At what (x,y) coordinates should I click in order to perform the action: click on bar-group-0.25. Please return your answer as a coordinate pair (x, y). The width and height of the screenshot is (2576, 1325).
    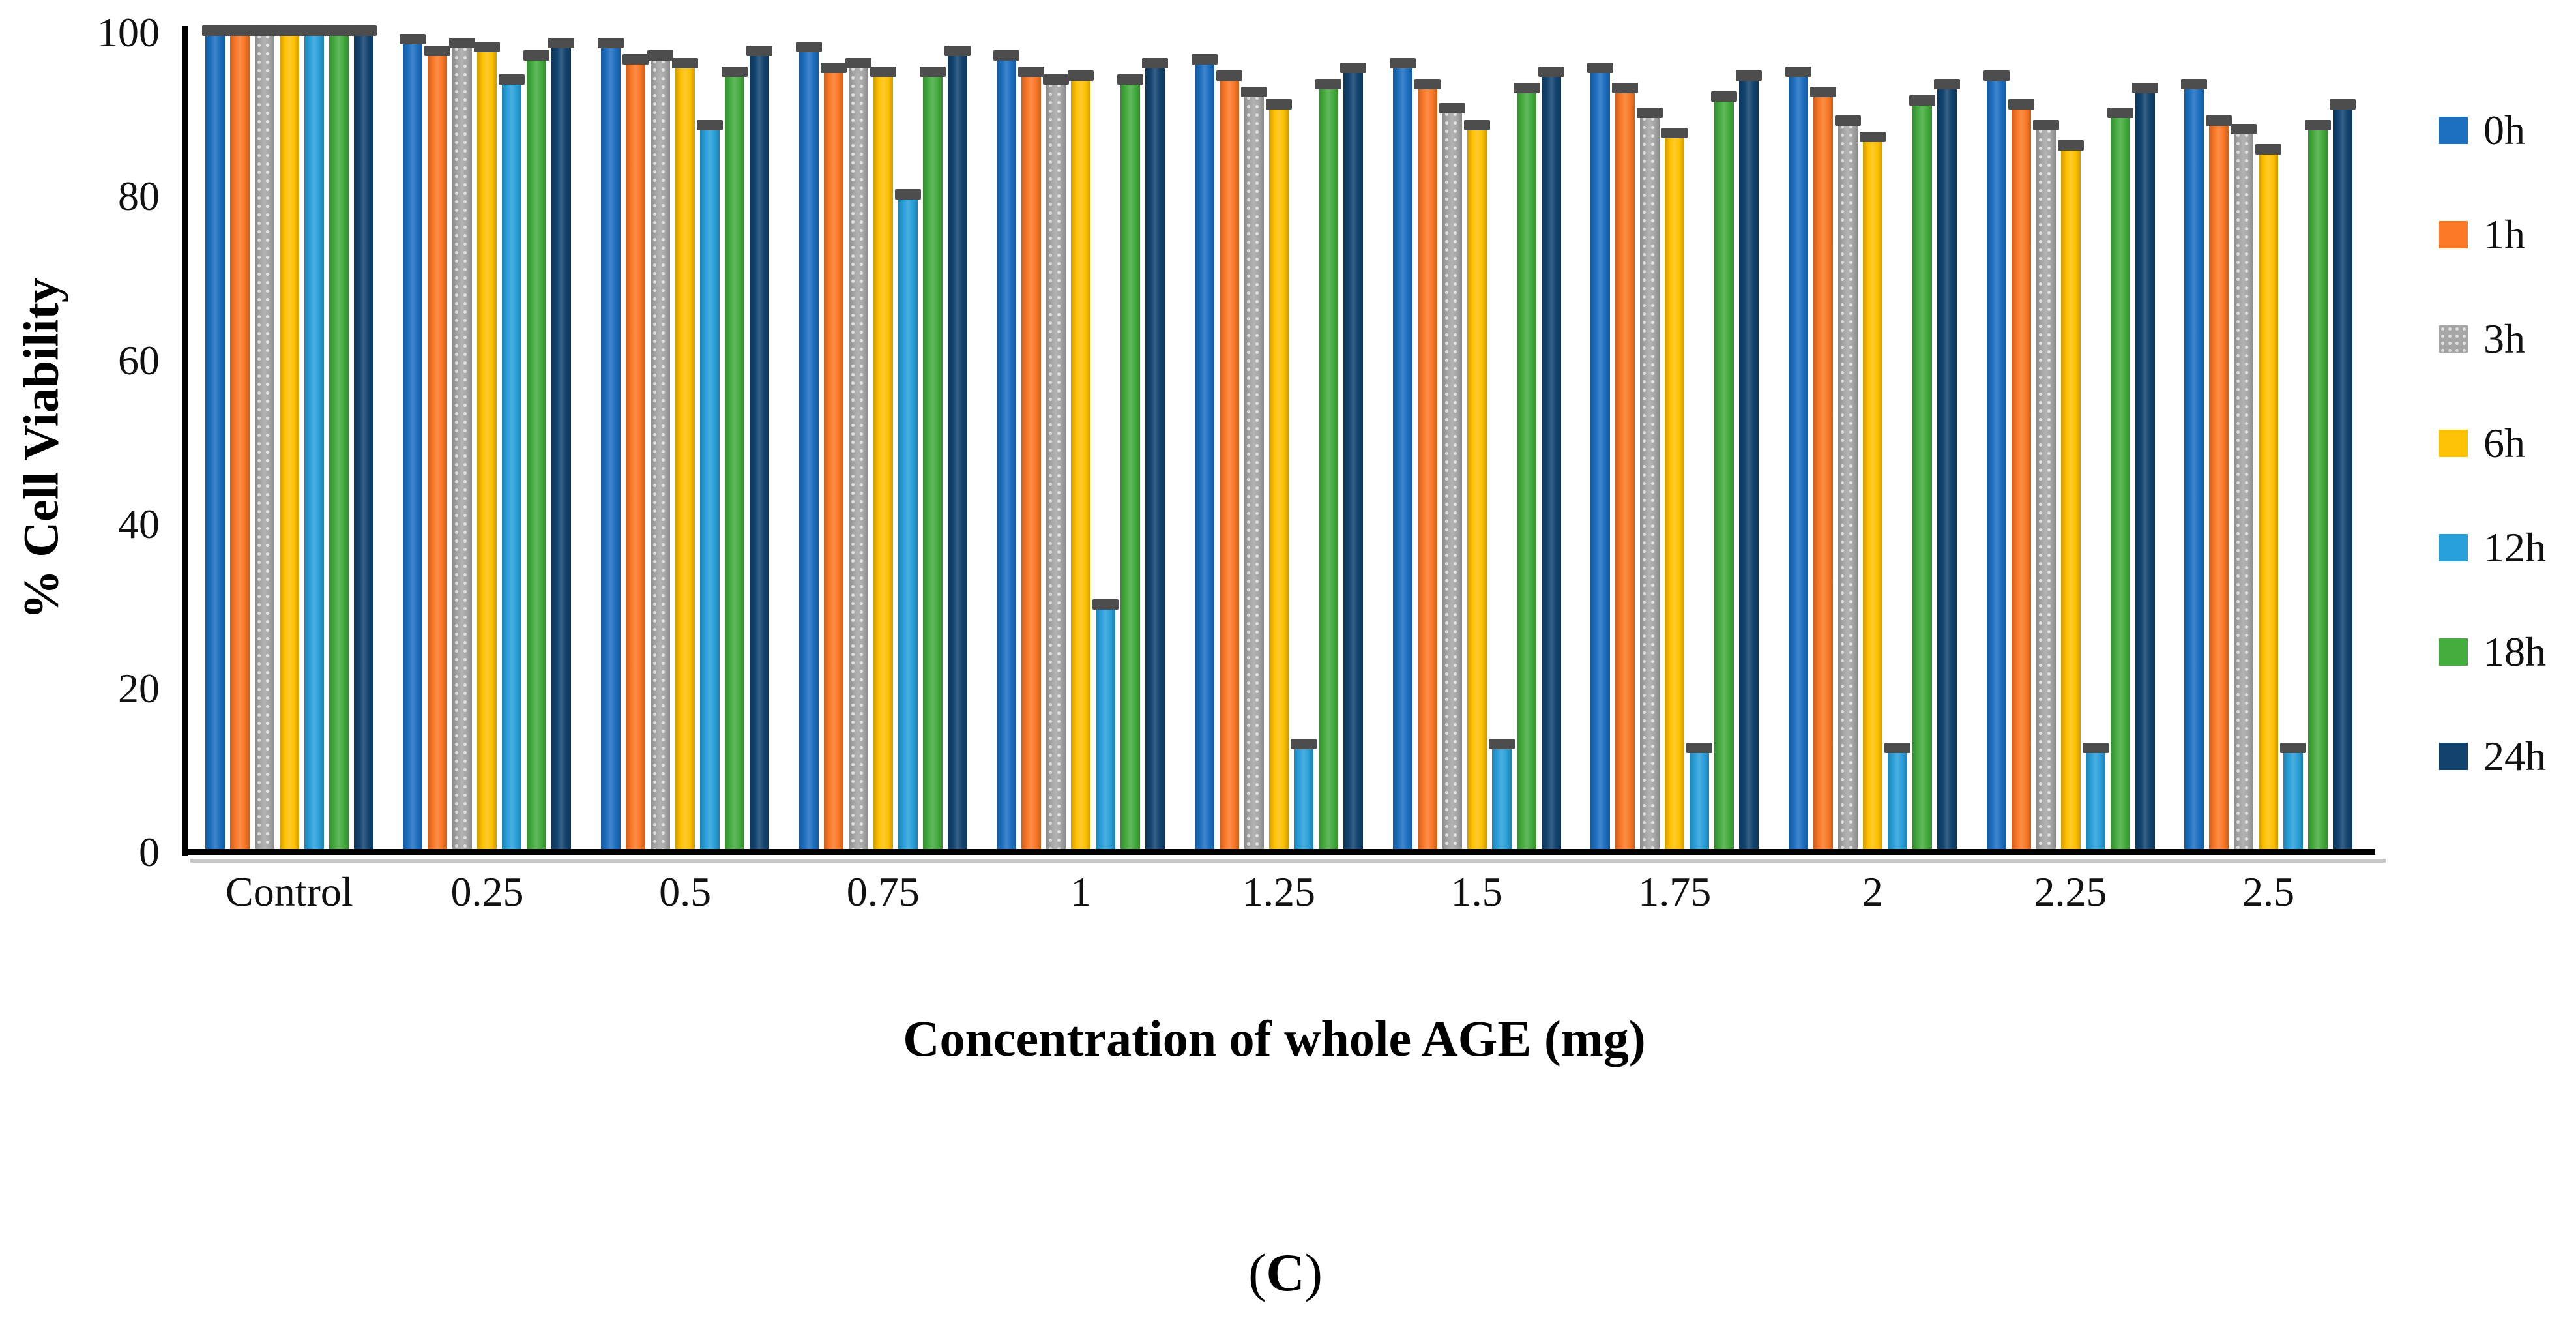
    Looking at the image, I should click on (487, 442).